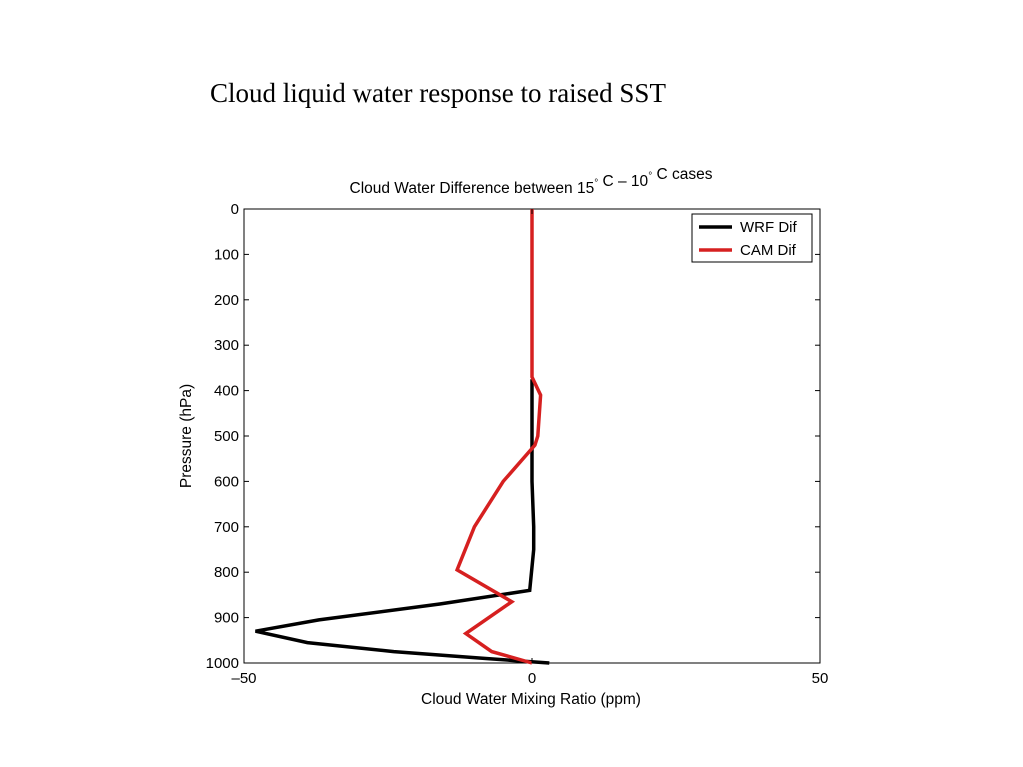 The image size is (1023, 767). I want to click on legend-label: WRF Dif, so click(768, 227).